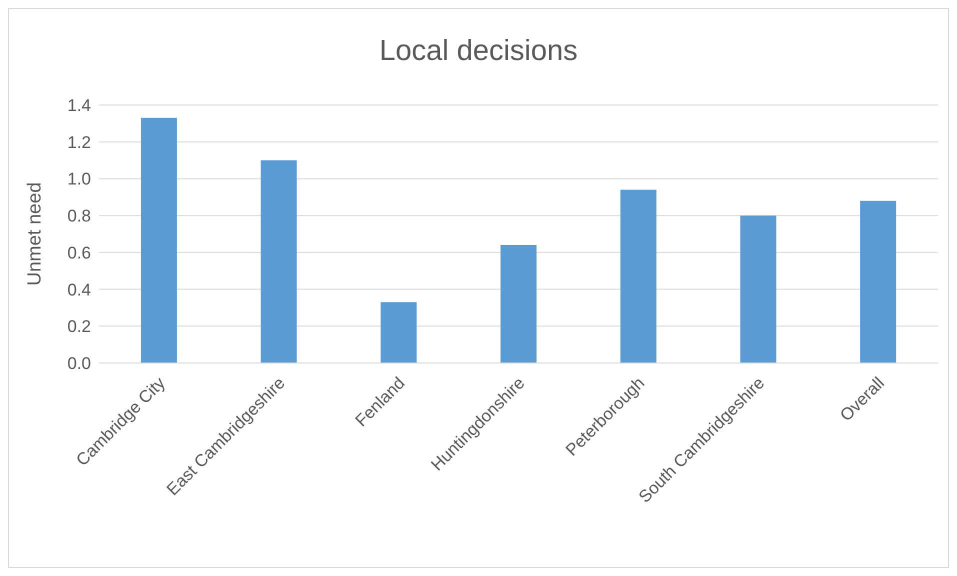 This screenshot has width=957, height=576. Describe the element at coordinates (79, 106) in the screenshot. I see `y-tick-label: 1.4` at that location.